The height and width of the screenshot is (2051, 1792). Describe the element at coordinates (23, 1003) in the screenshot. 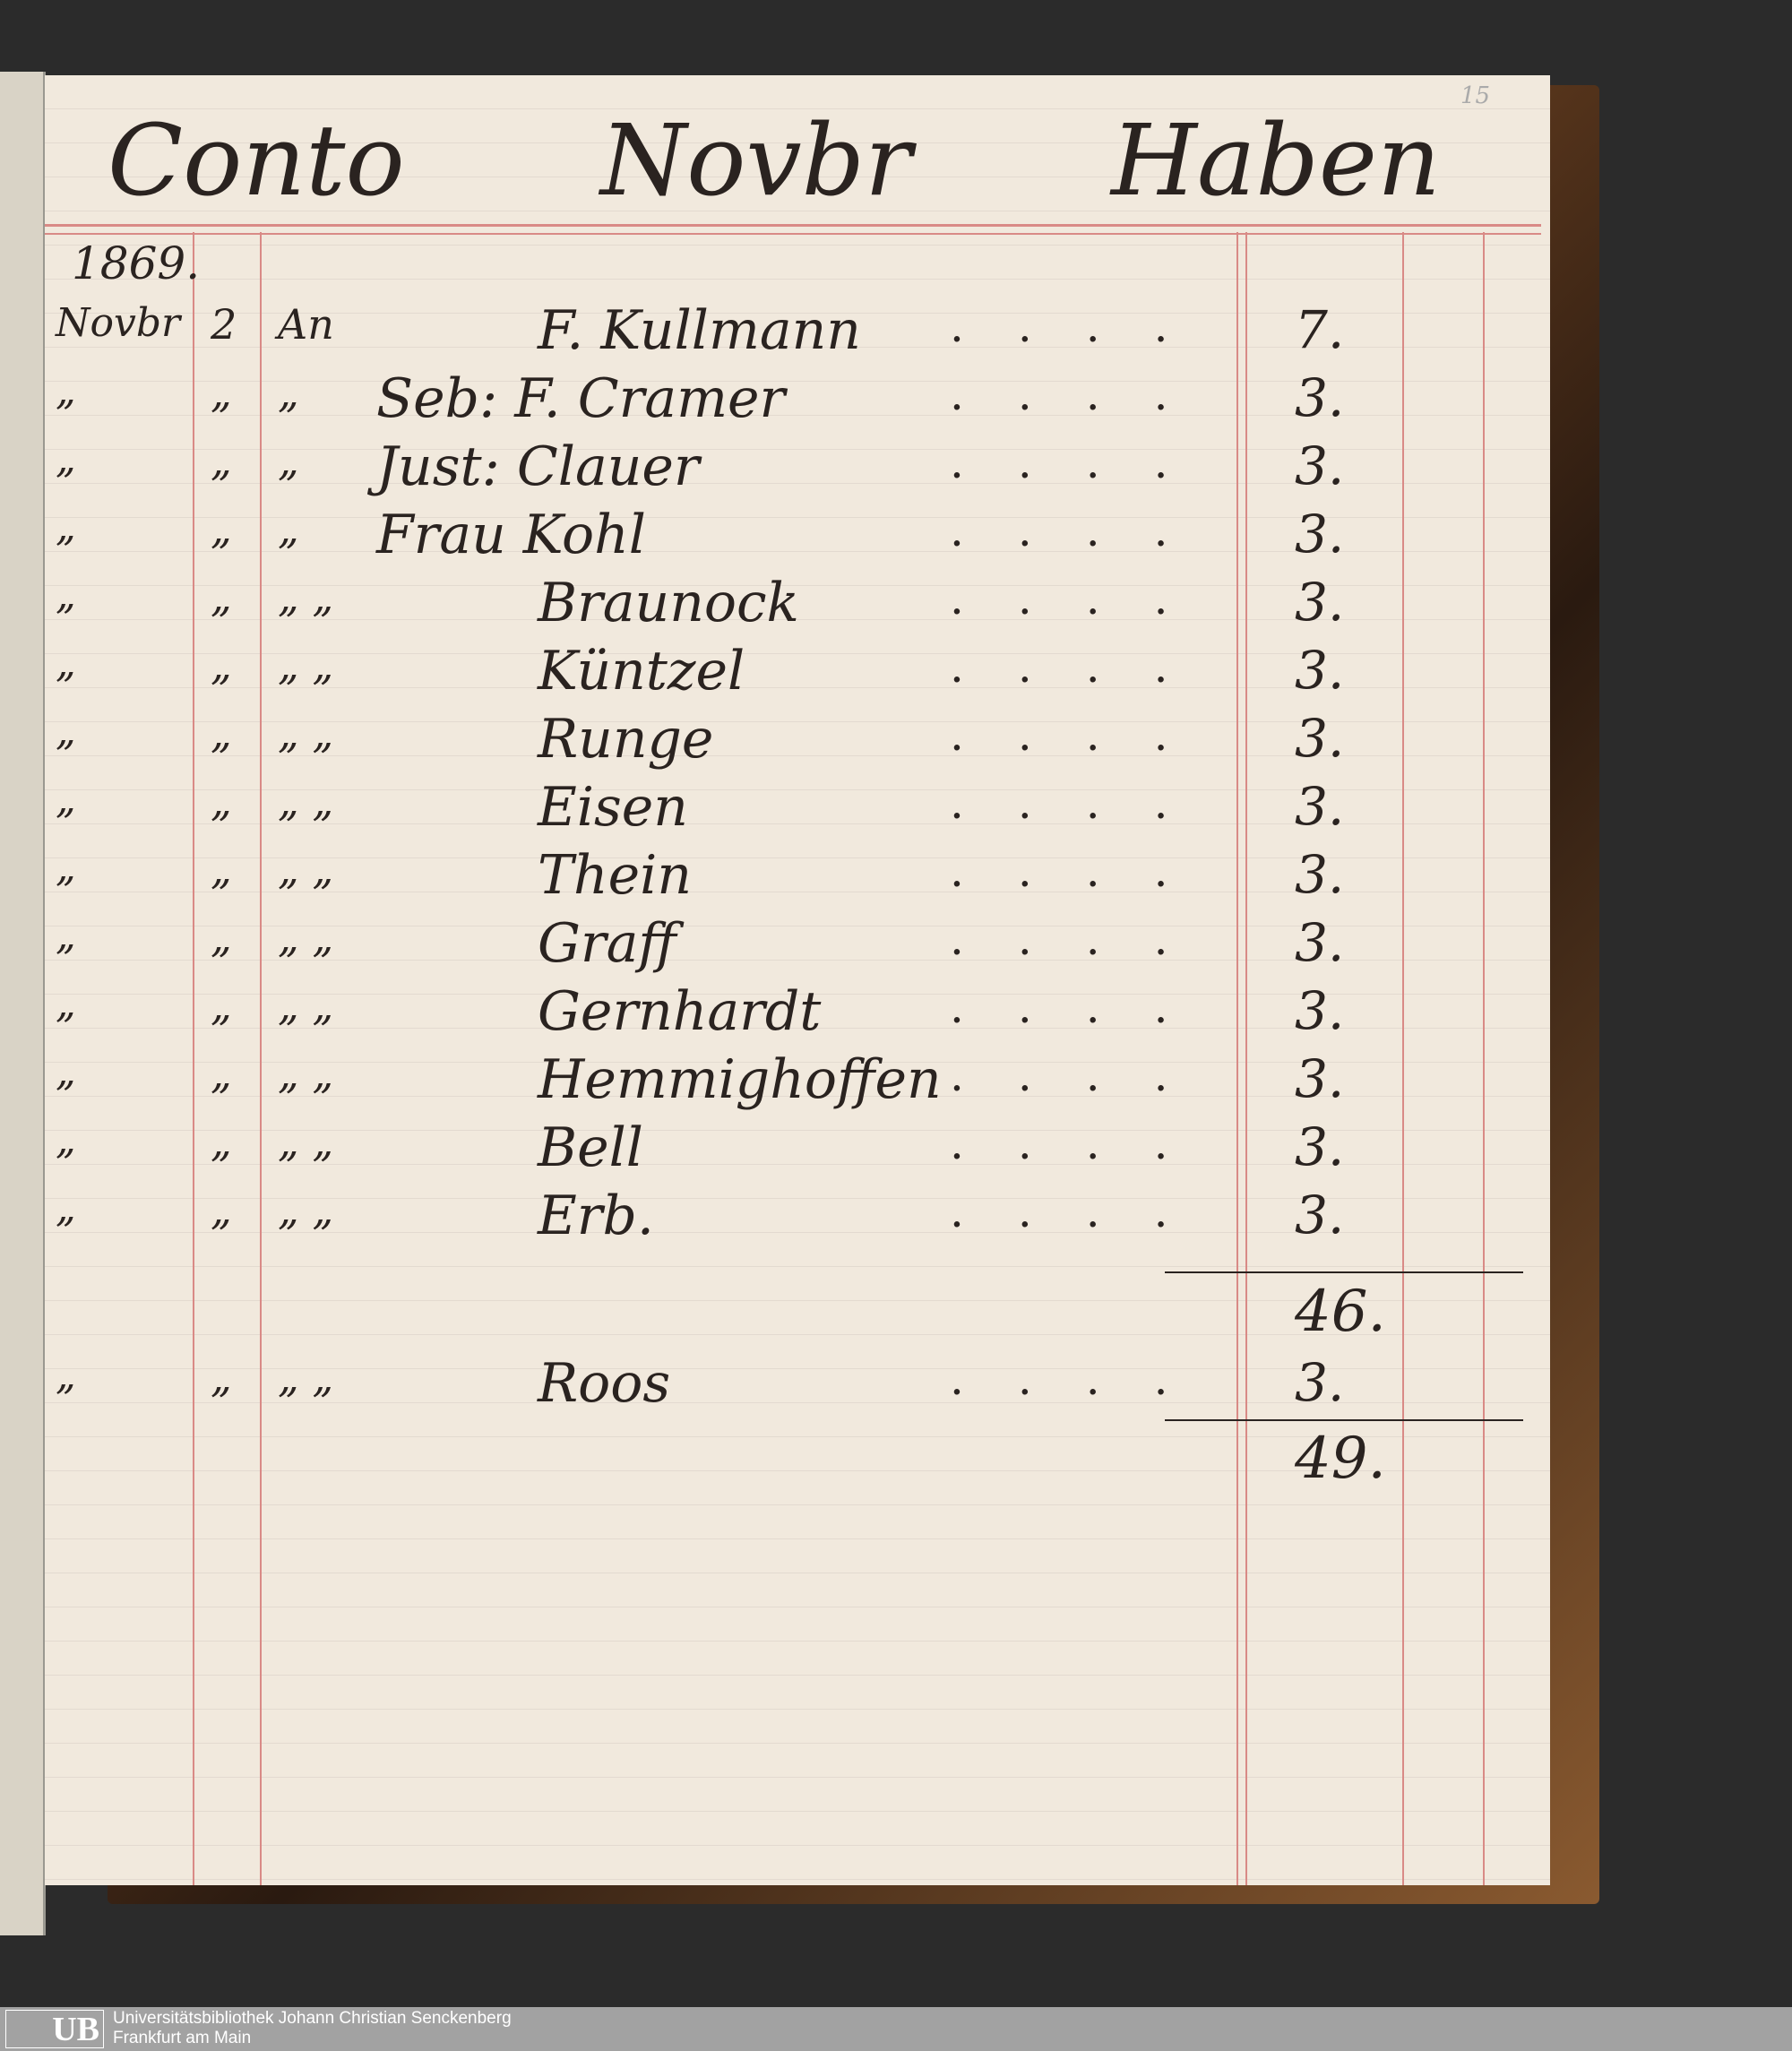

I see `left-page-edge` at that location.